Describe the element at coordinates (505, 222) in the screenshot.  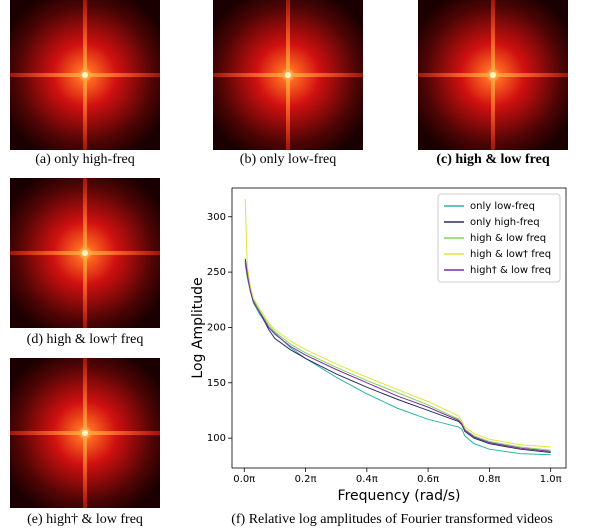
I see `legend-label: only high-freq` at that location.